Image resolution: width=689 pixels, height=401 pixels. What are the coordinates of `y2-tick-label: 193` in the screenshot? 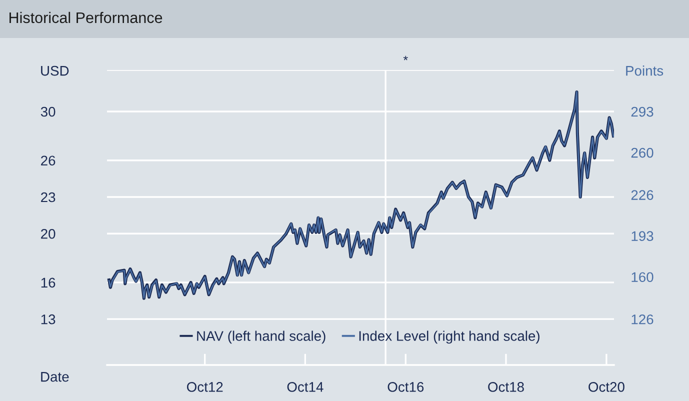 It's located at (643, 236).